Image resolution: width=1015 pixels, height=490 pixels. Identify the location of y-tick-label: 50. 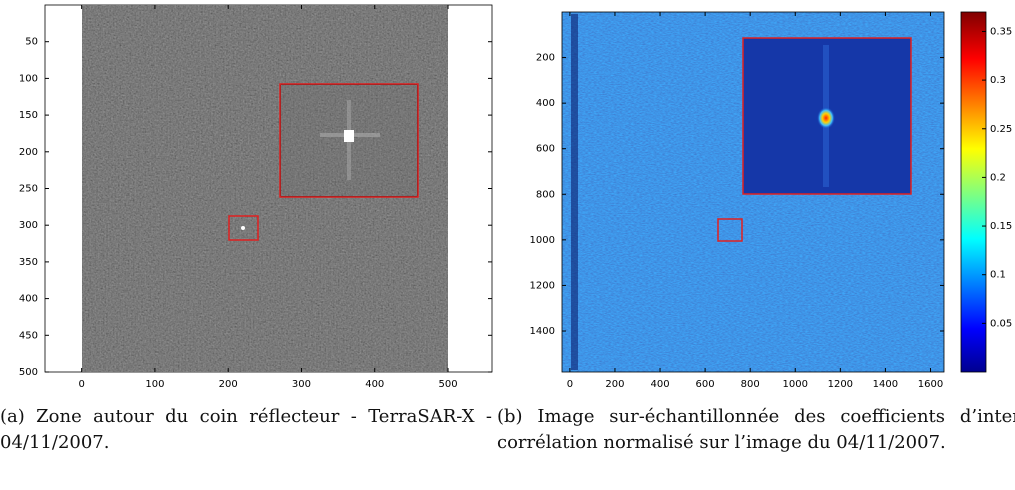
(31, 42).